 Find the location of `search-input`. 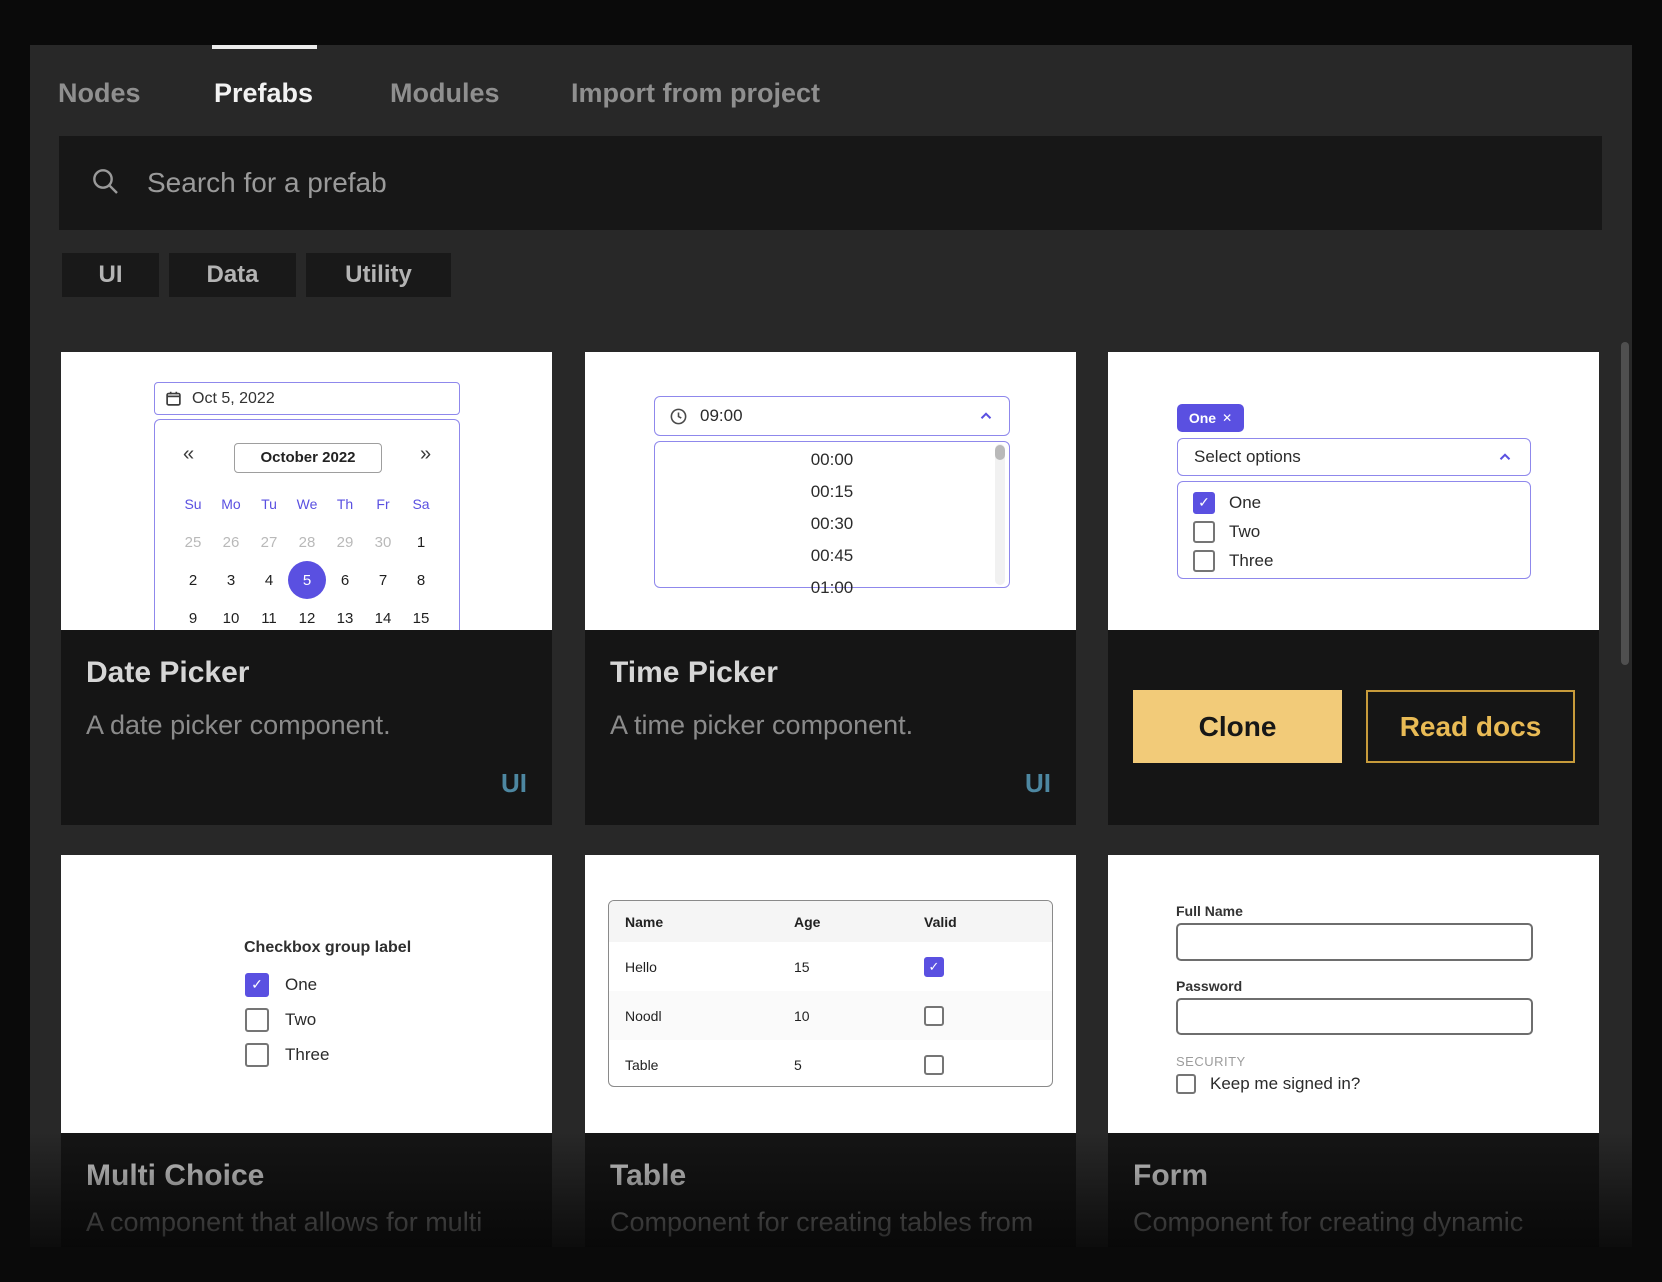

search-input is located at coordinates (747, 183).